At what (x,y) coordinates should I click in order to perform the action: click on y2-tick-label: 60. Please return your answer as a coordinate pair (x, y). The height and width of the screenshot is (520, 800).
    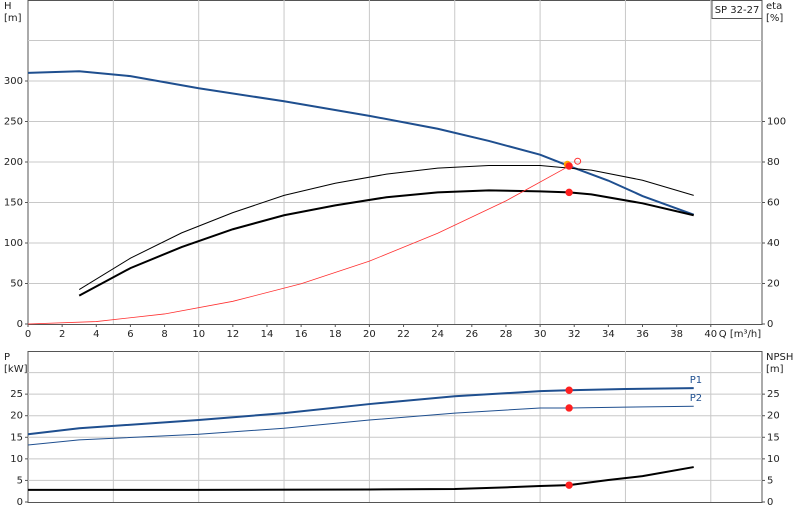
    Looking at the image, I should click on (773, 203).